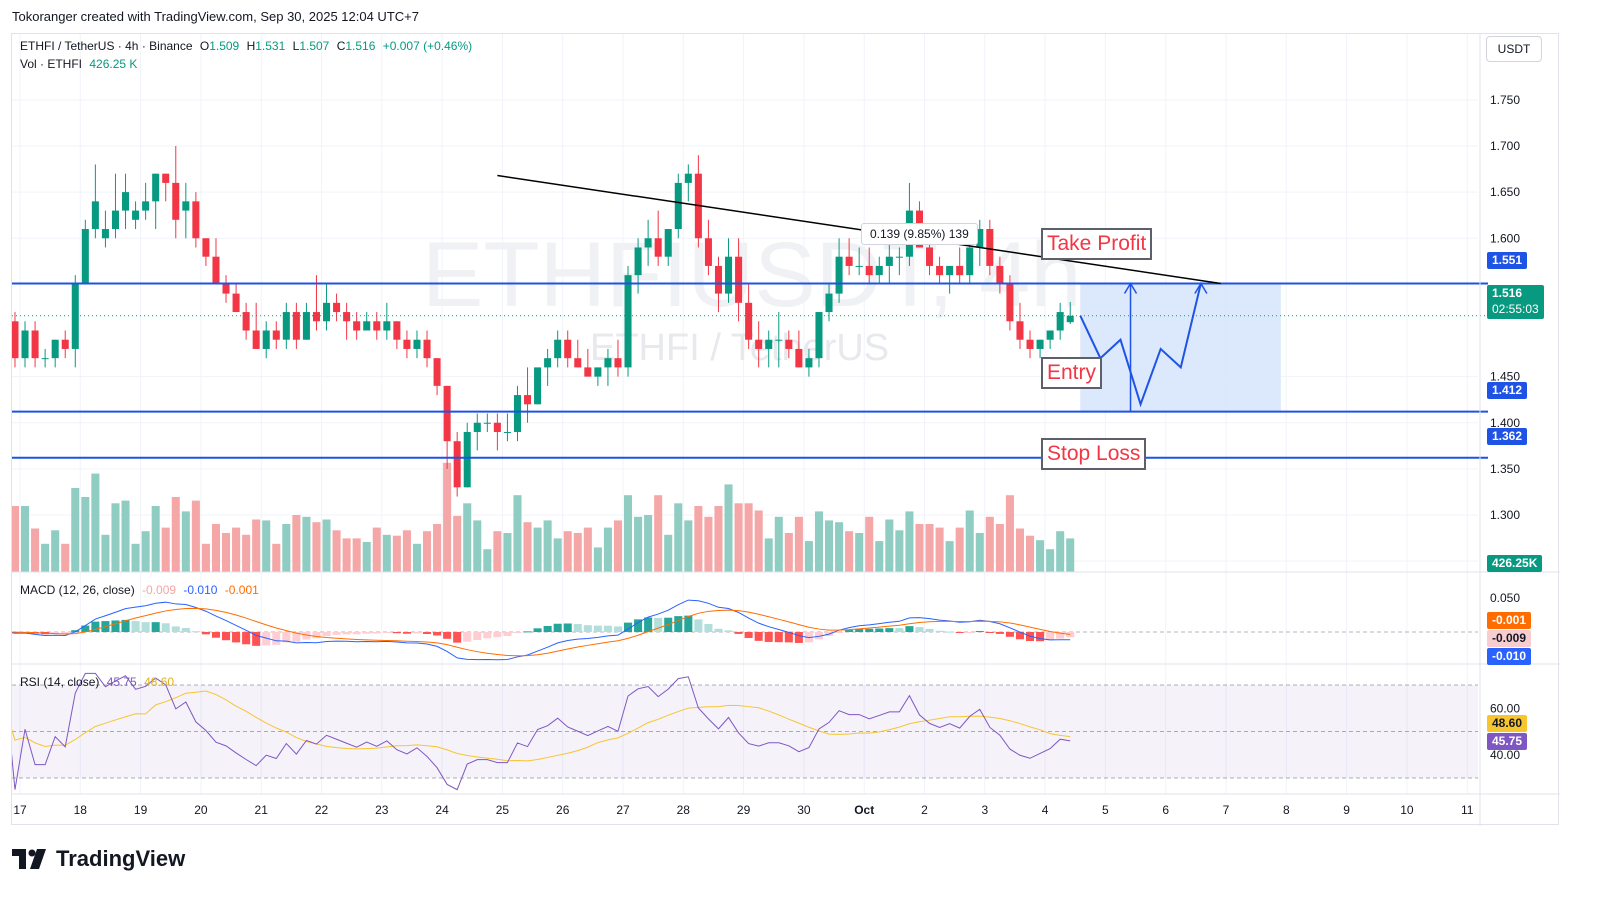 The width and height of the screenshot is (1598, 909). Describe the element at coordinates (427, 46) in the screenshot. I see `change-value: +0.007 (+0.46%)` at that location.